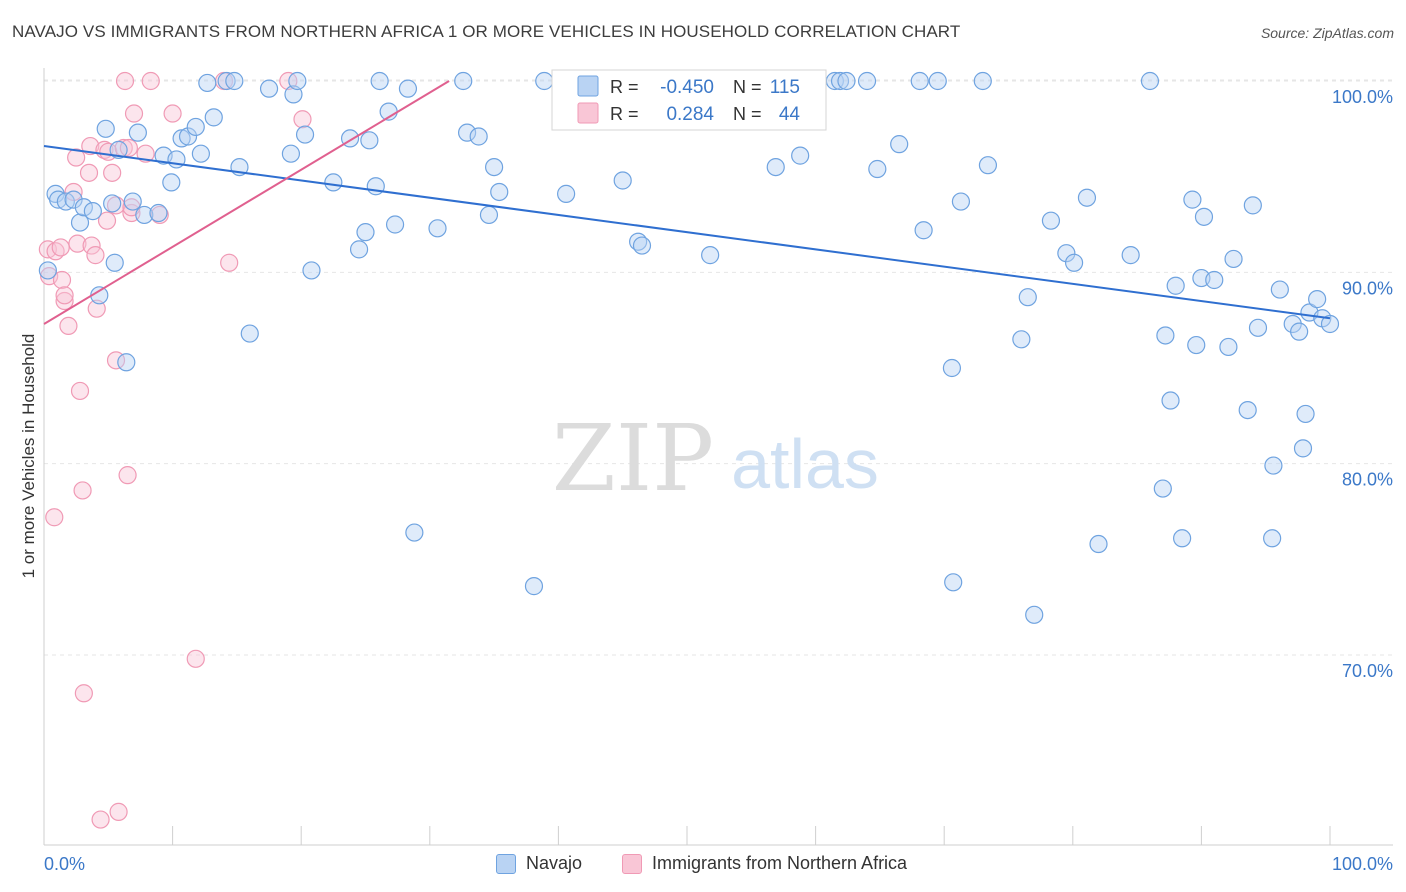 Image resolution: width=1406 pixels, height=892 pixels. Describe the element at coordinates (690, 114) in the screenshot. I see `legend-r-value-africa: 0.284` at that location.